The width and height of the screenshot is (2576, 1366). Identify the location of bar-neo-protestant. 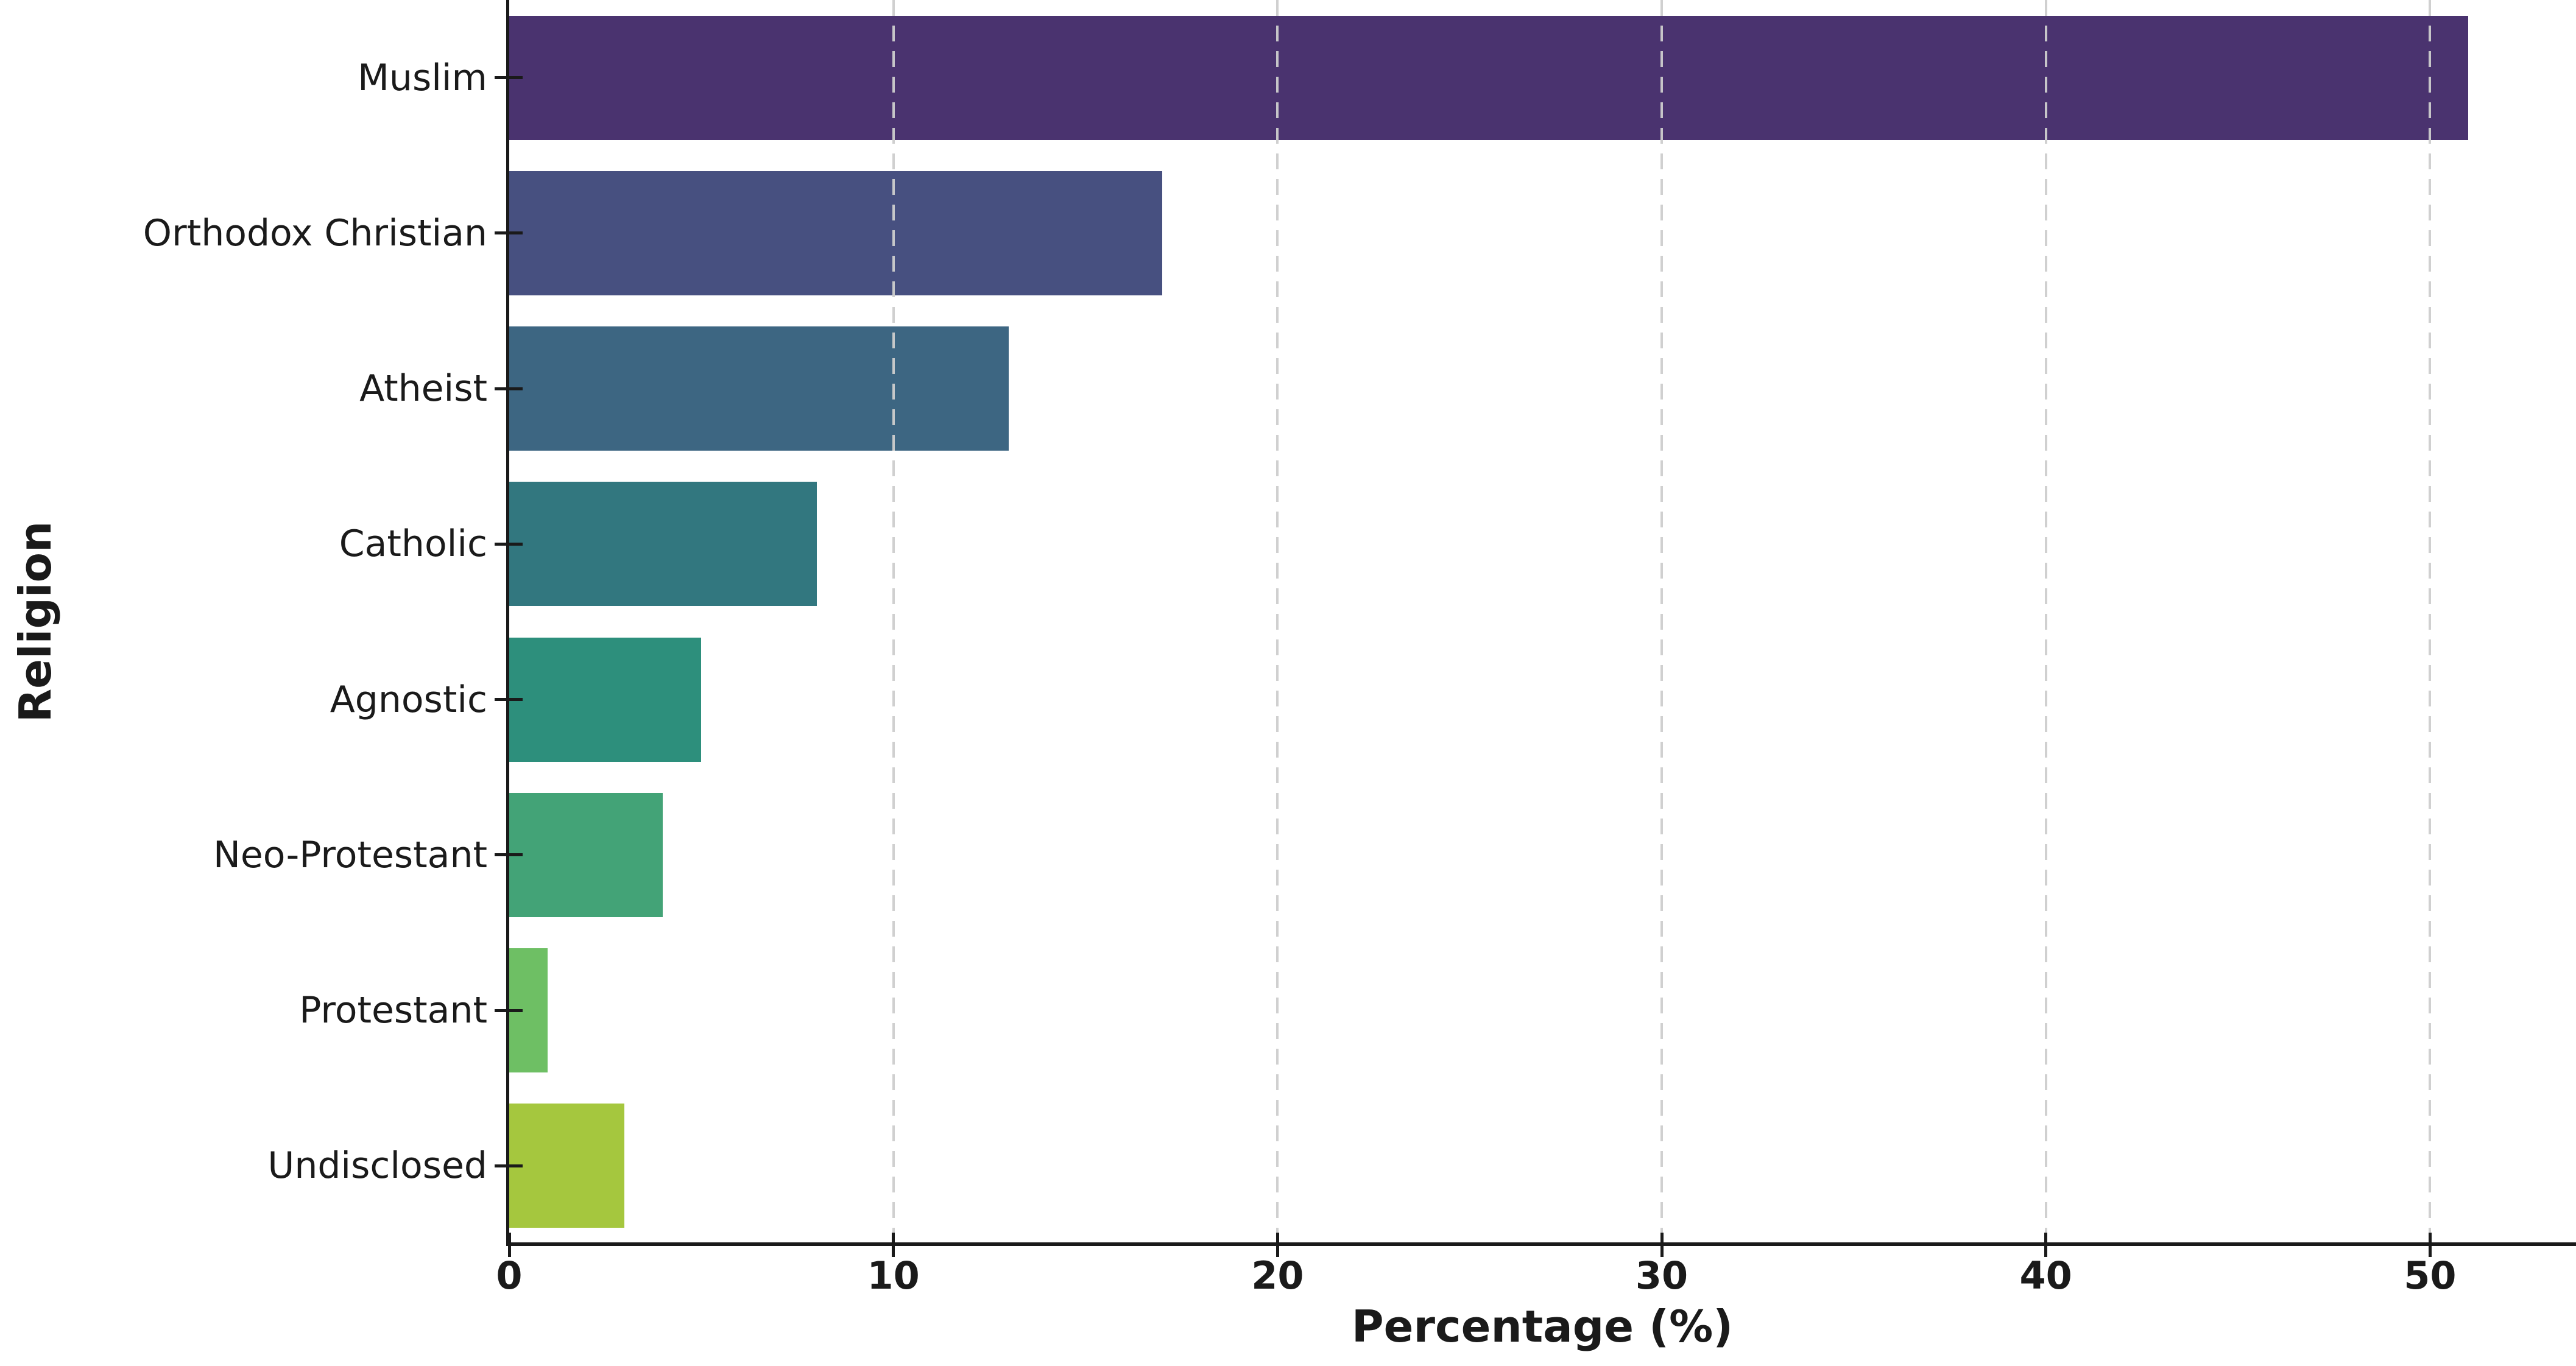
(586, 854).